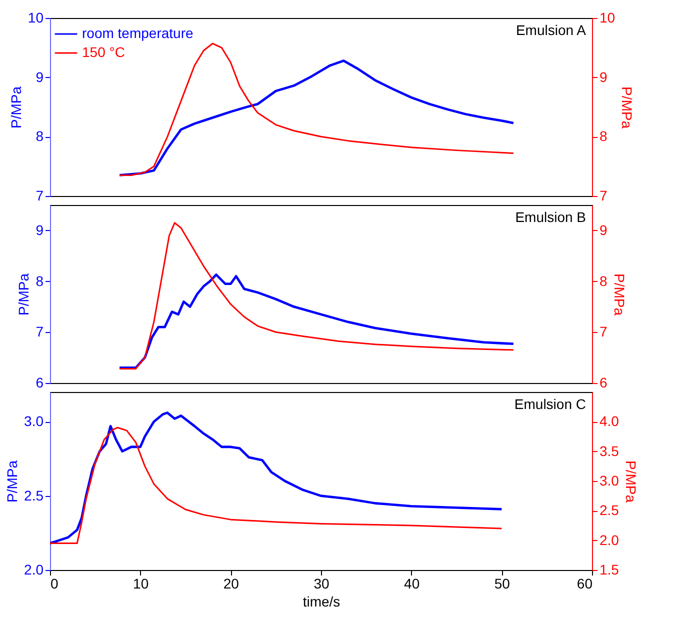 The image size is (694, 631). Describe the element at coordinates (103, 52) in the screenshot. I see `legend-label: 150 °C` at that location.